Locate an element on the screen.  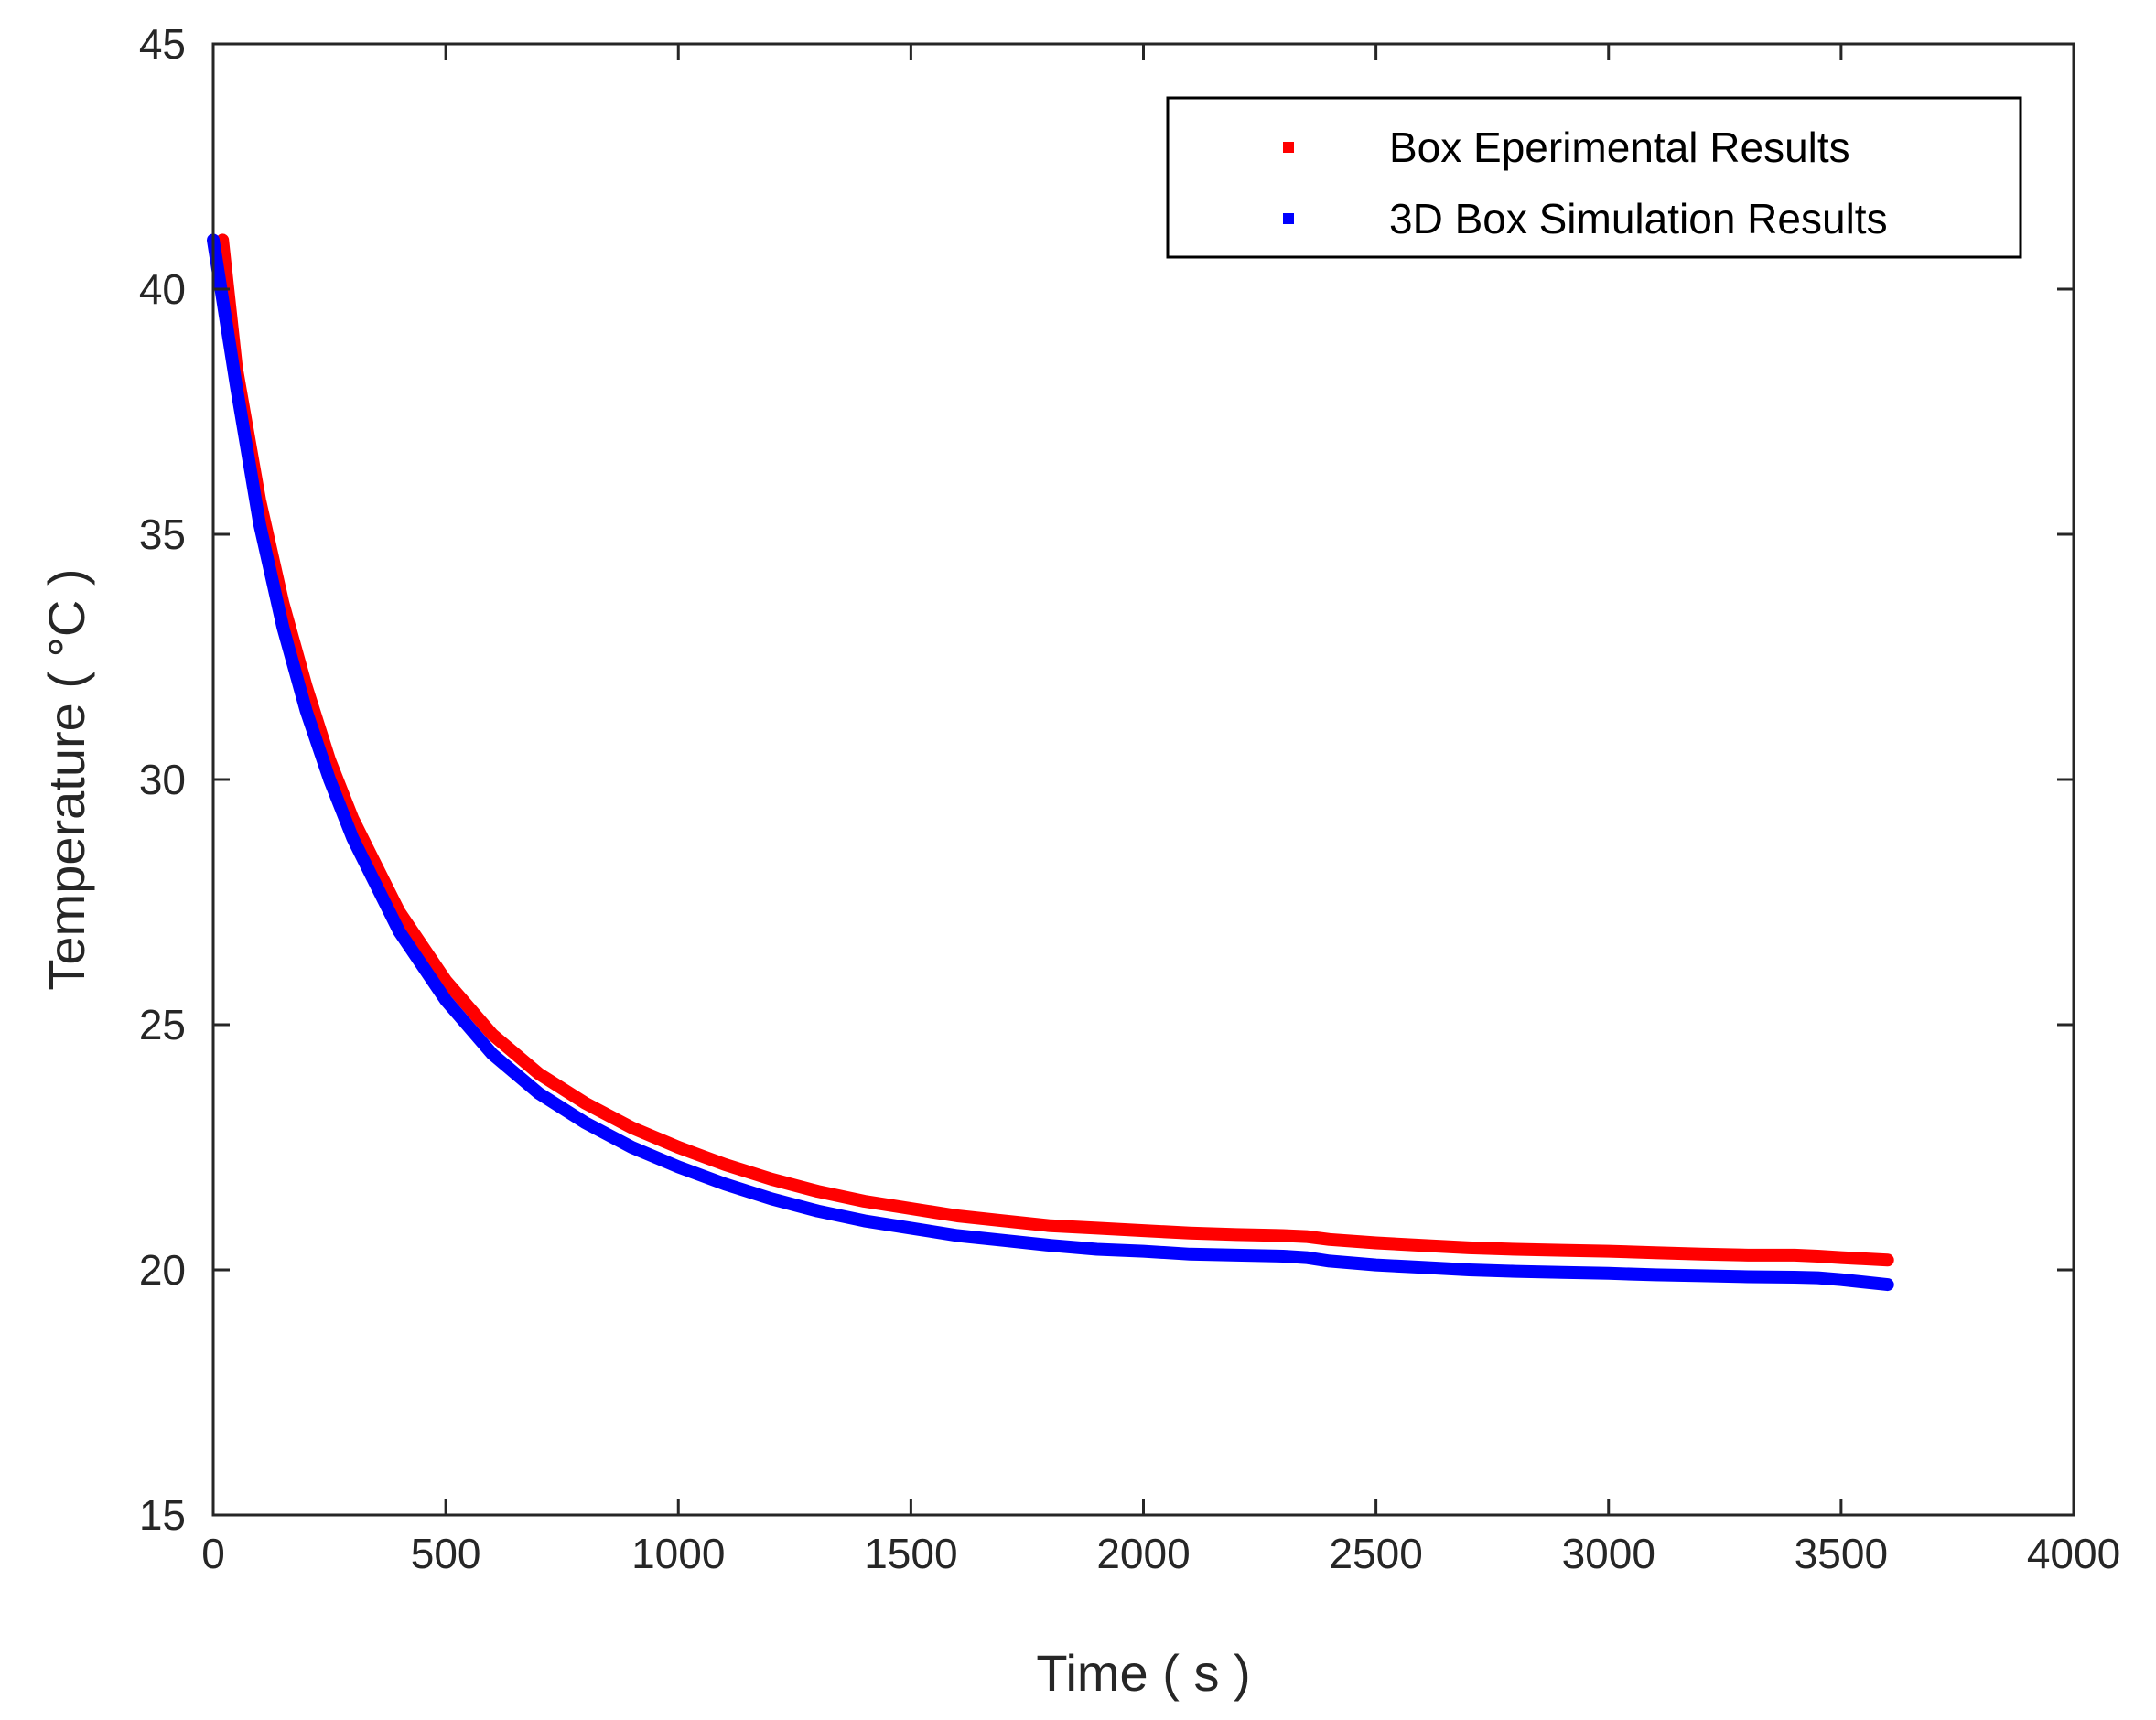
x-tick-label: 1500 is located at coordinates (910, 1553).